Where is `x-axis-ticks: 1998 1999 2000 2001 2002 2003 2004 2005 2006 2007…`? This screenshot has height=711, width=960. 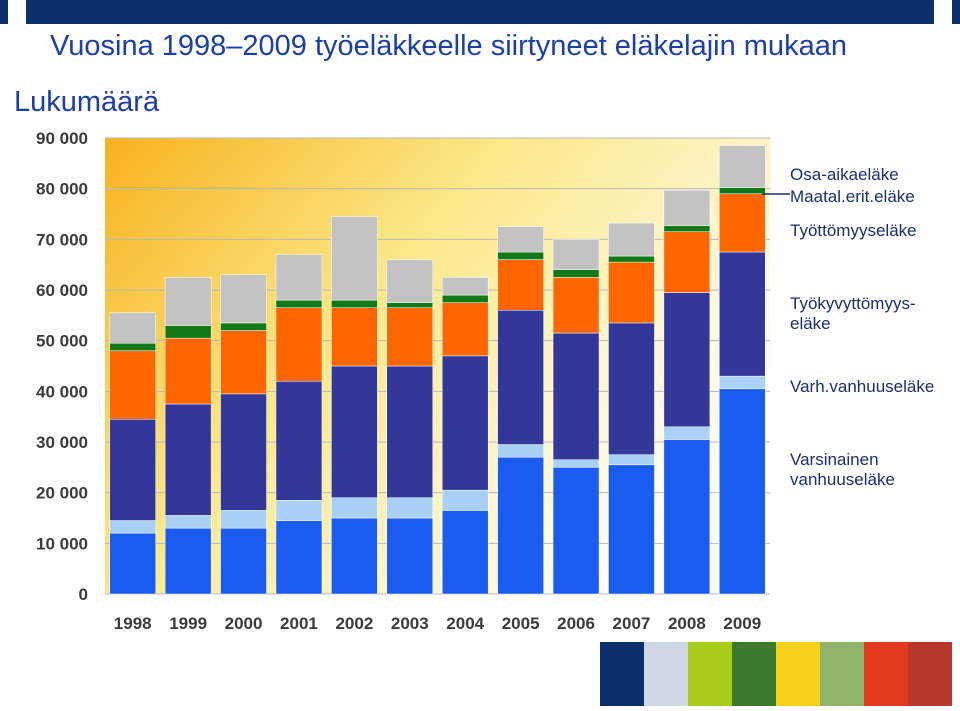
x-axis-ticks: 1998 1999 2000 2001 2002 2003 2004 2005 2006 2007… is located at coordinates (437, 623).